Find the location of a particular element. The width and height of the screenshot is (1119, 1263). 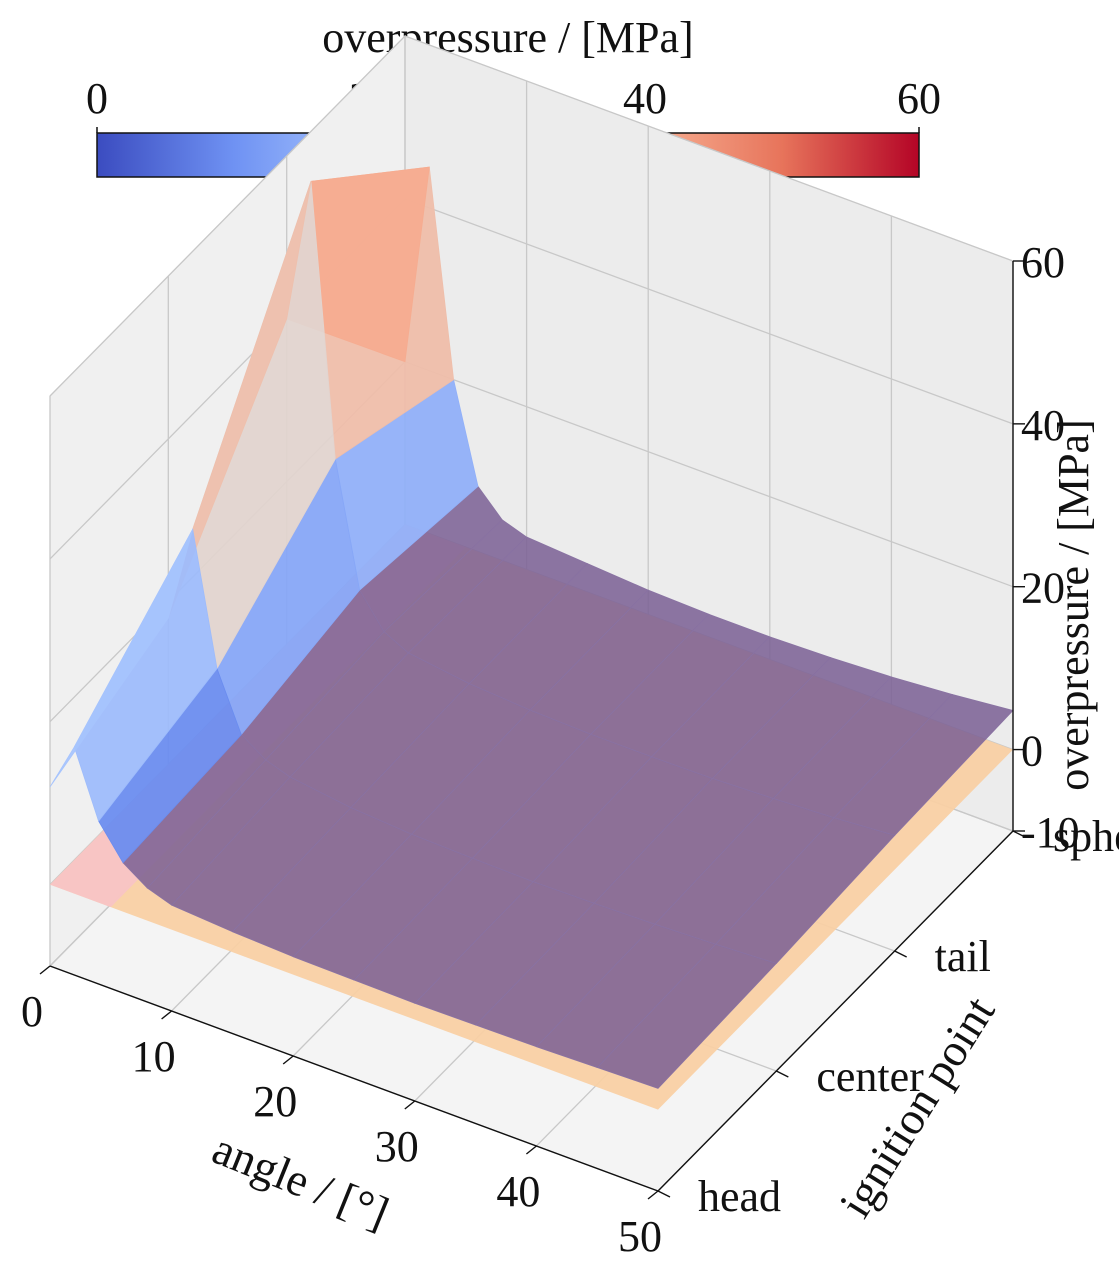

colorbar-label: overpressure / [MPa] is located at coordinates (507, 37).